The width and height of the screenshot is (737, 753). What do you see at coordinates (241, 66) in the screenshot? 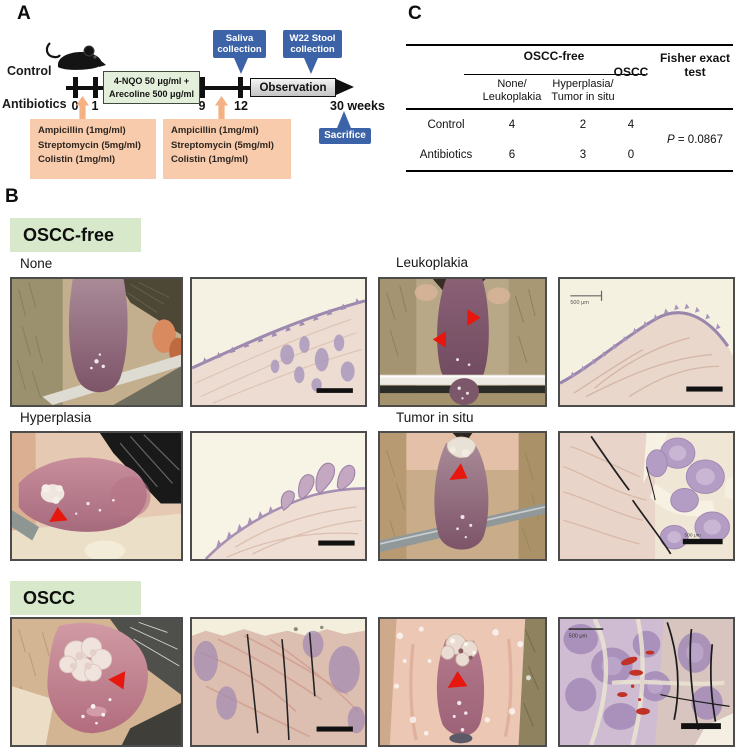
I see `saliva-pointer` at bounding box center [241, 66].